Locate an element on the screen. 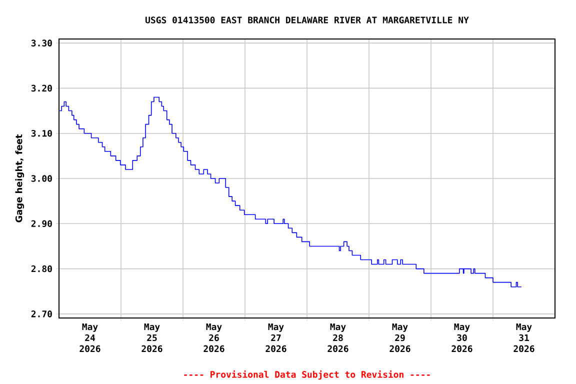  x-tick-label: May 27 2026 is located at coordinates (276, 338).